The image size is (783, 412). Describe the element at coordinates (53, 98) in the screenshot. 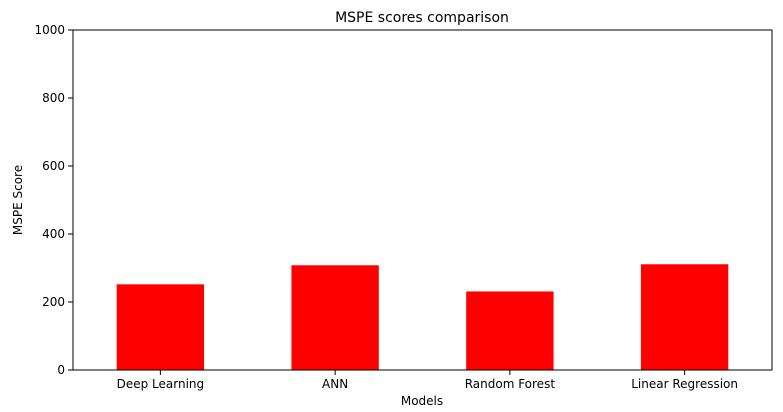

I see `y-tick-label: 800` at that location.